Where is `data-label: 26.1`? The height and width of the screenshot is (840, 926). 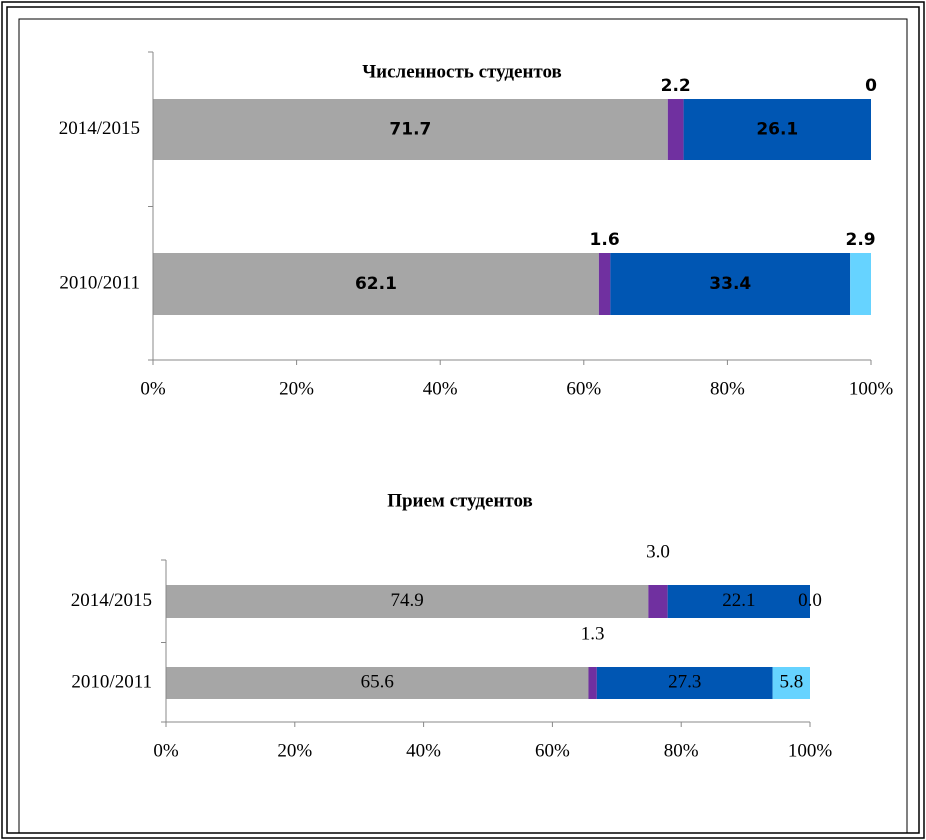 data-label: 26.1 is located at coordinates (777, 130).